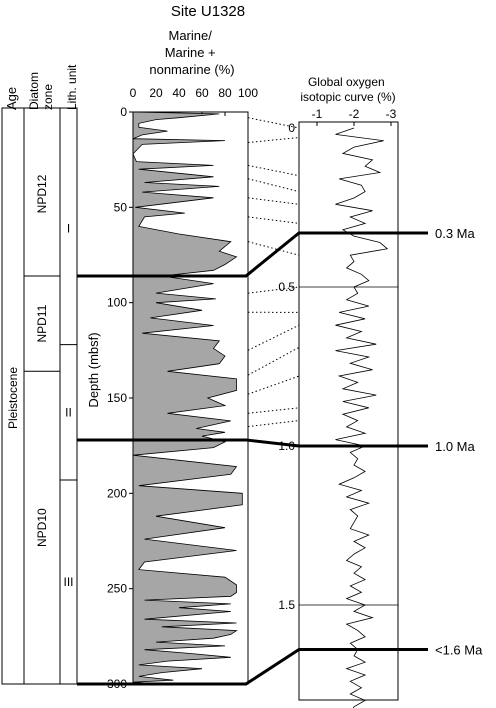 This screenshot has height=708, width=496. Describe the element at coordinates (273, 272) in the screenshot. I see `tie-lines` at that location.